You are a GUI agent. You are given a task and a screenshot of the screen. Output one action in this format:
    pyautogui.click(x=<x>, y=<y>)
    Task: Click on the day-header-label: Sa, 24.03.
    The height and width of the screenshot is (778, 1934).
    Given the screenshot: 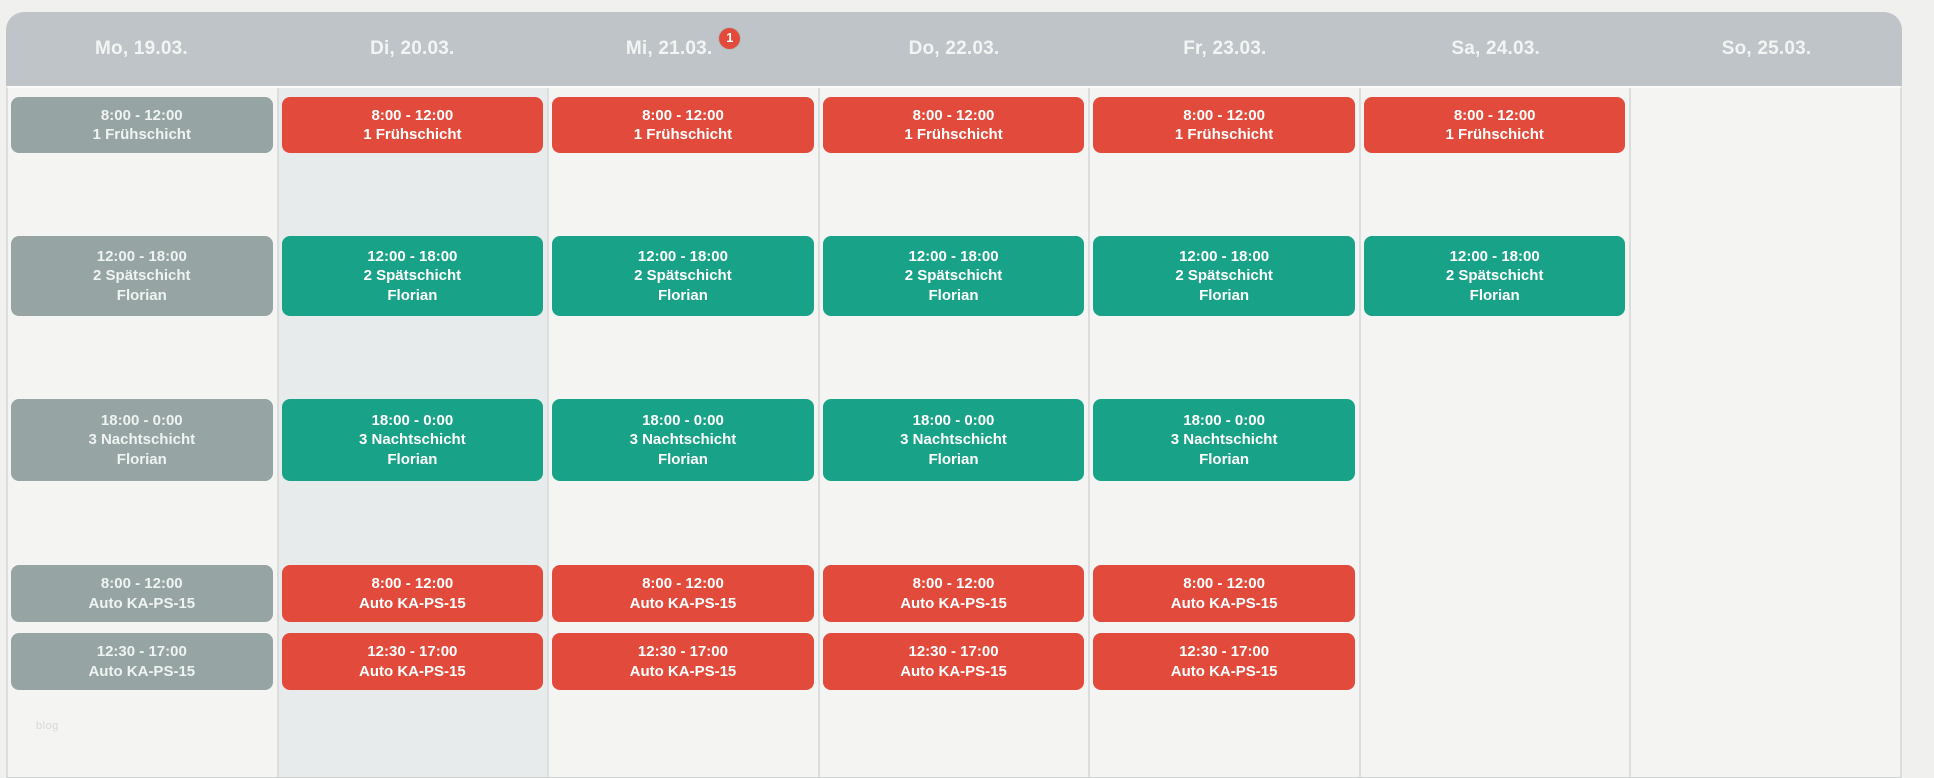 What is the action you would take?
    pyautogui.click(x=1496, y=48)
    